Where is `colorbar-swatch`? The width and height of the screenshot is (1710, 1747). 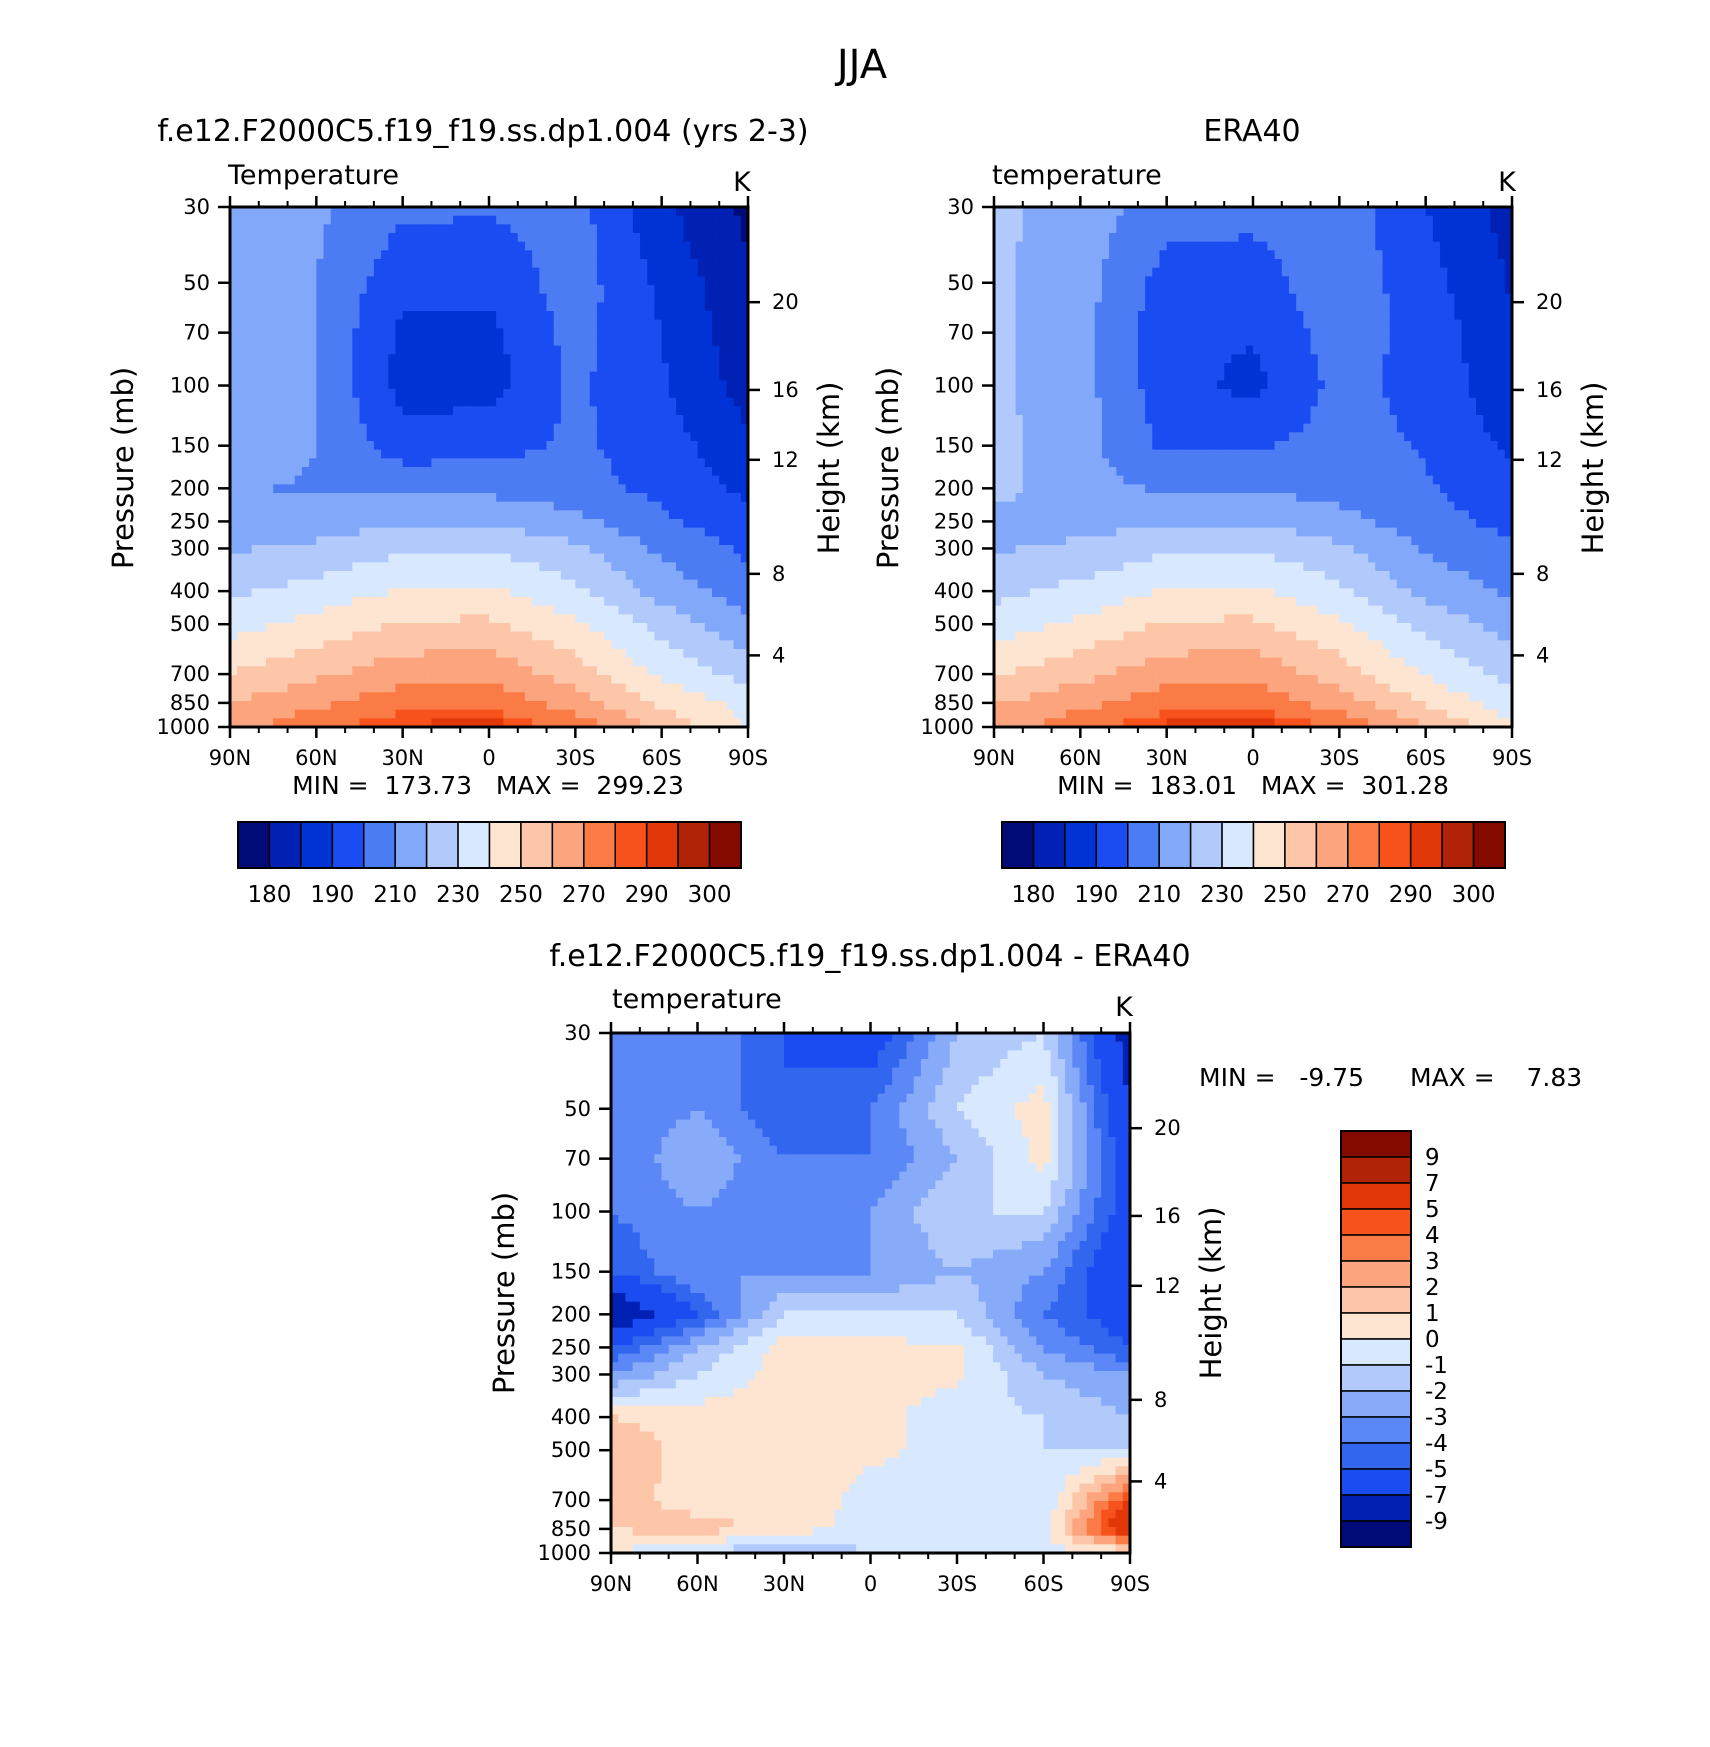 colorbar-swatch is located at coordinates (505, 845).